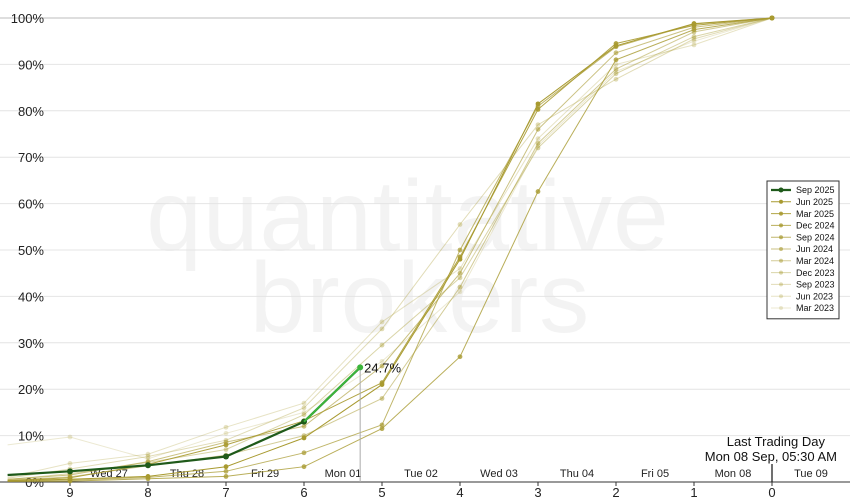 The width and height of the screenshot is (850, 500). What do you see at coordinates (31, 250) in the screenshot?
I see `y-tick-label: 50%` at bounding box center [31, 250].